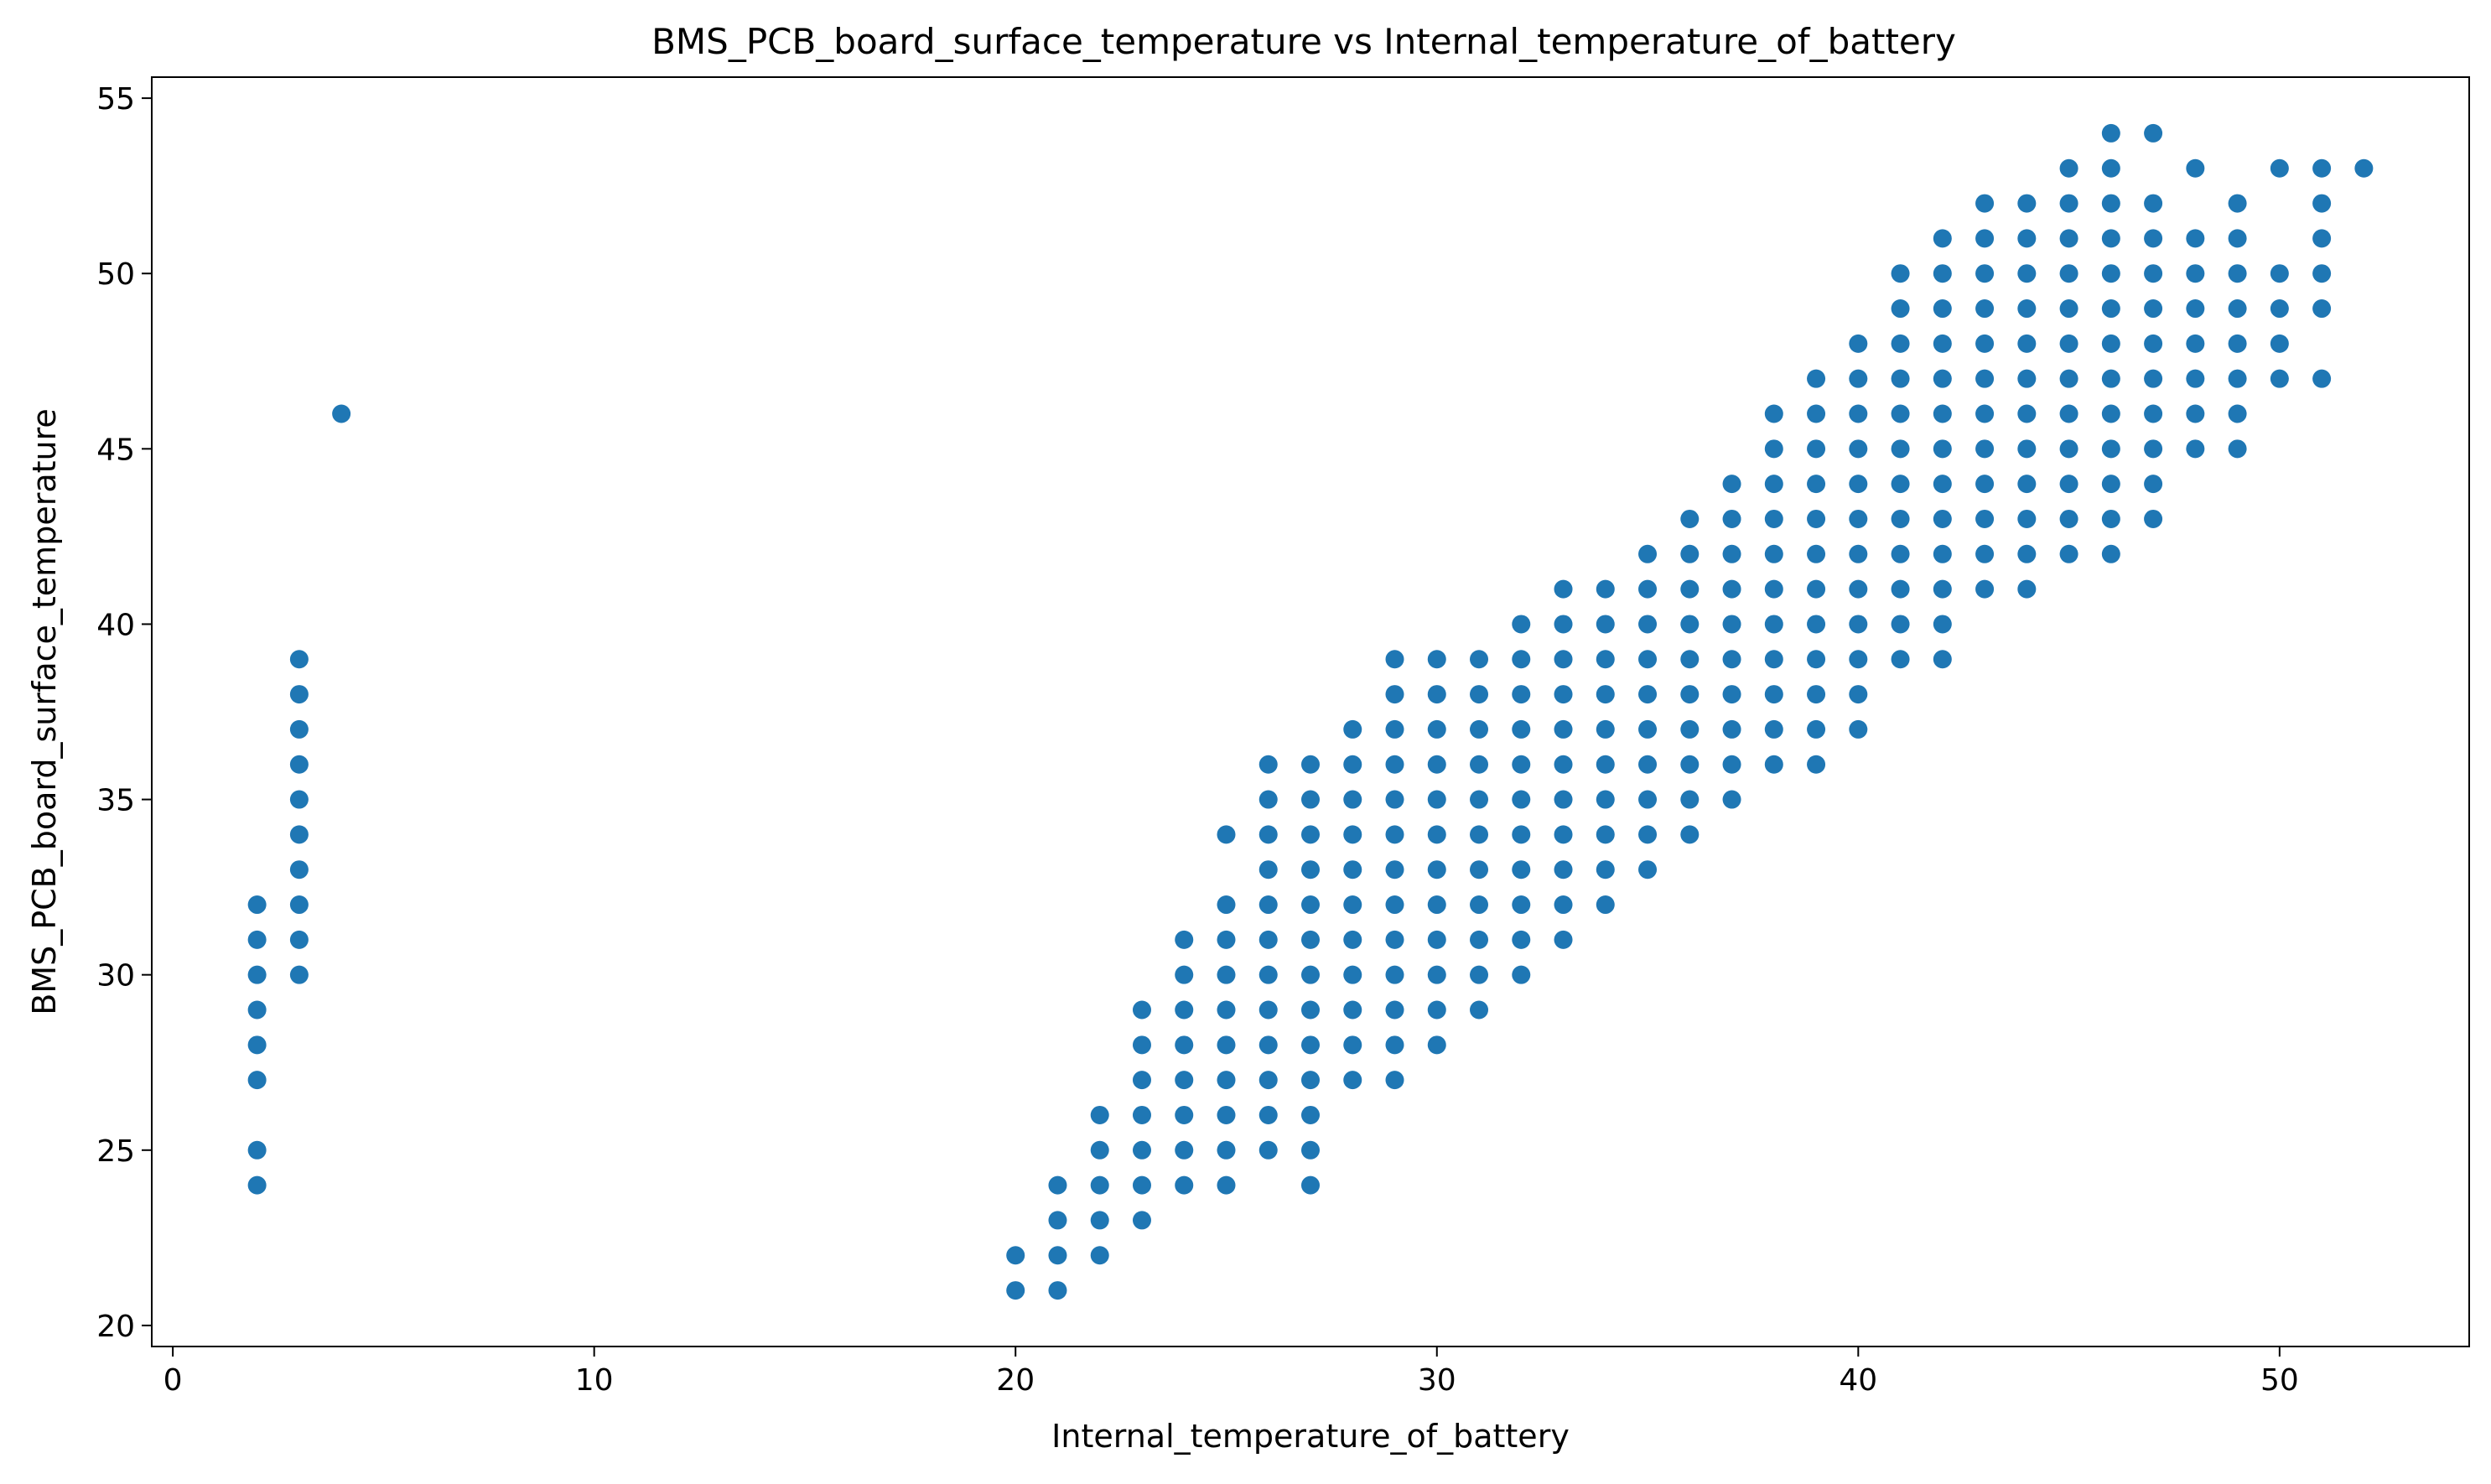 This screenshot has height=1484, width=2491. Describe the element at coordinates (1648, 659) in the screenshot. I see `data-point-x35-y39` at that location.